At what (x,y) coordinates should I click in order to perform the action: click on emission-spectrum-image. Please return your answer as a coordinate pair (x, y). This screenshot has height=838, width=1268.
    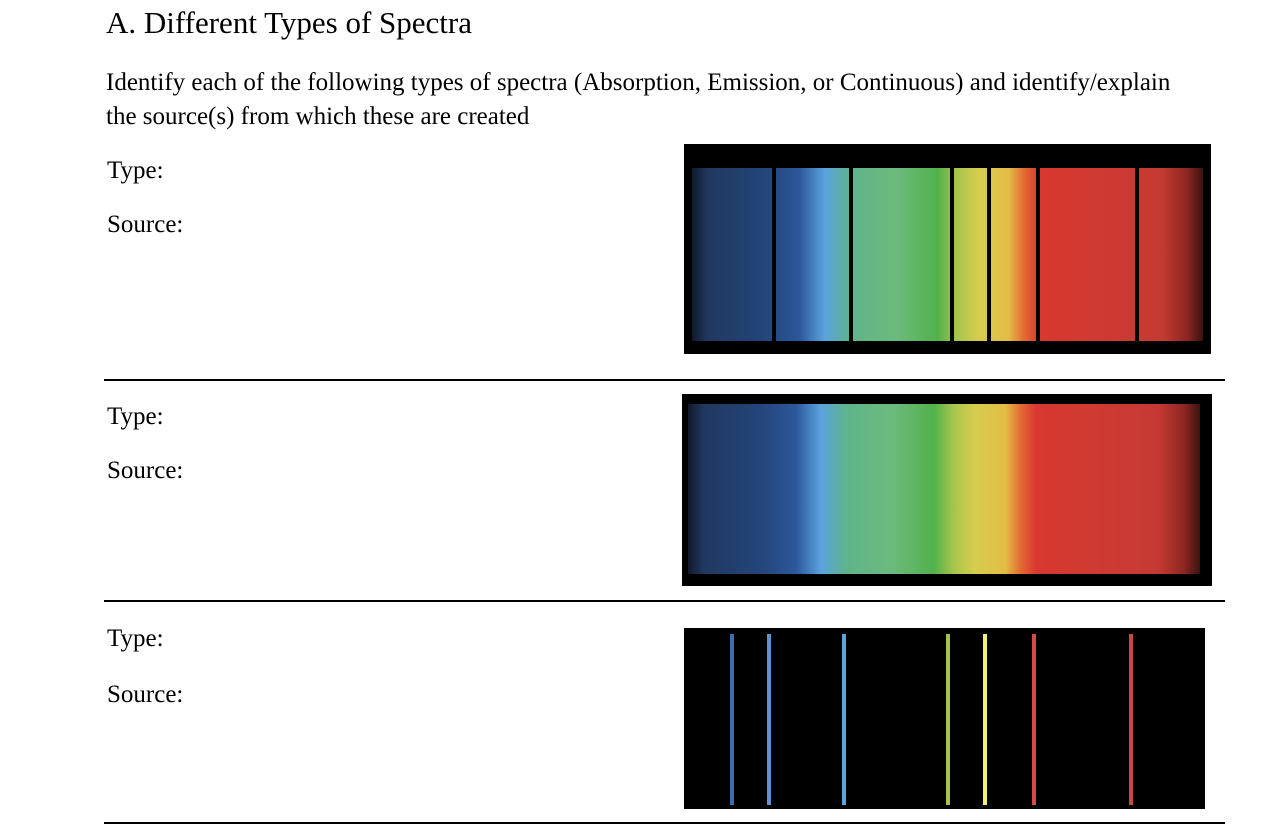
    Looking at the image, I should click on (944, 718).